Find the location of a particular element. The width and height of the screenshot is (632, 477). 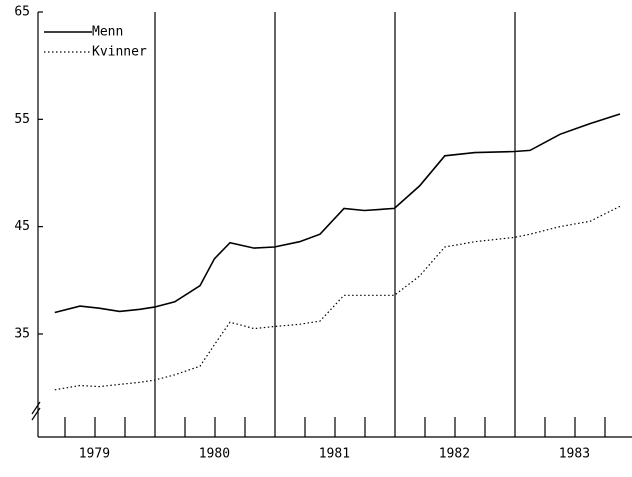

y-tick-label: 65 is located at coordinates (22, 12).